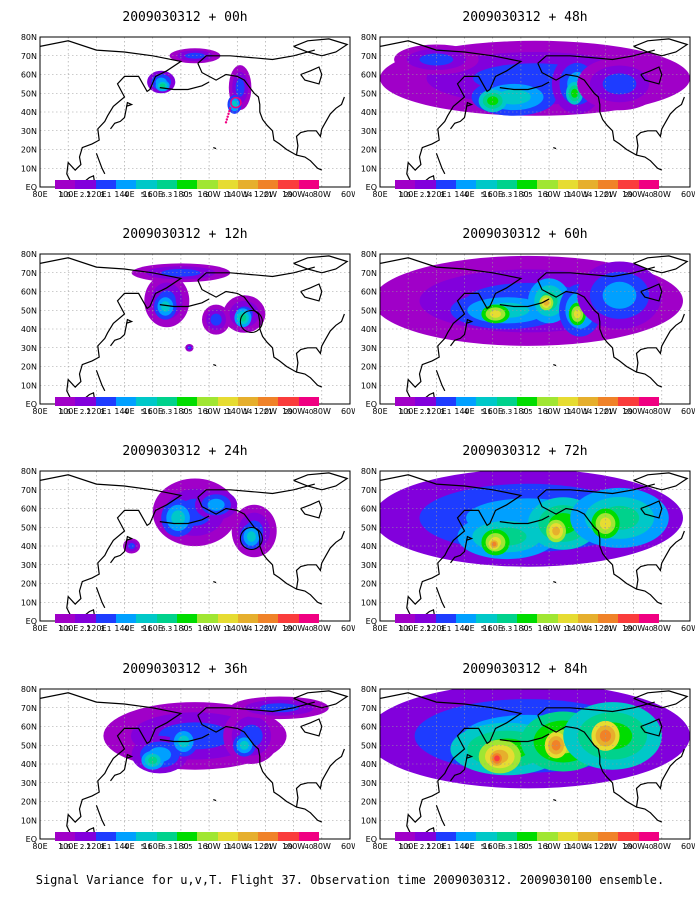 The image size is (700, 900). I want to click on longitude-label: 100W, so click(633, 628).